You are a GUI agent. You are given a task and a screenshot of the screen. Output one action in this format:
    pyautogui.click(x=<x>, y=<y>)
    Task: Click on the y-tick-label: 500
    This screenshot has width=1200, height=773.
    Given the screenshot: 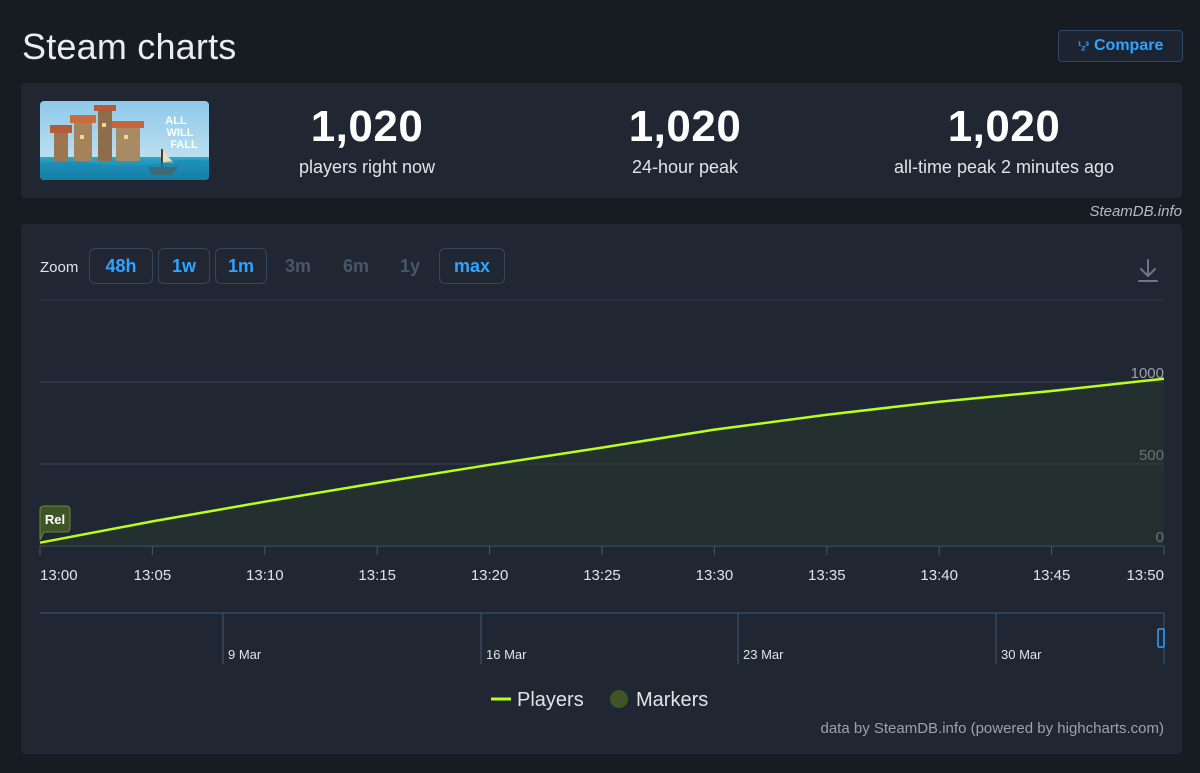 What is the action you would take?
    pyautogui.click(x=1151, y=455)
    